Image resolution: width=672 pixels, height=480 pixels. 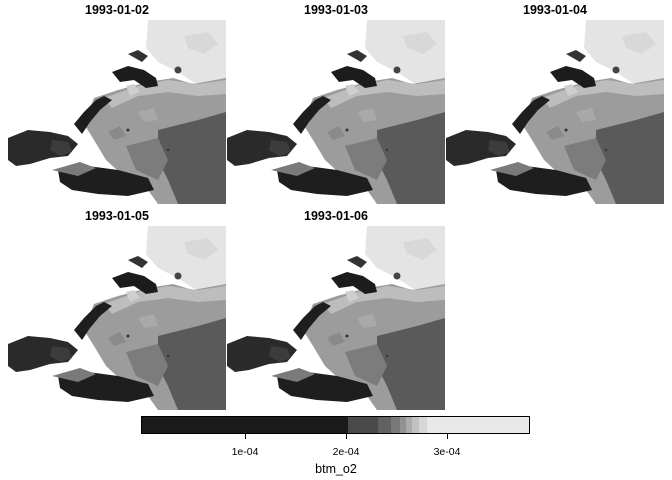 What do you see at coordinates (117, 216) in the screenshot?
I see `panel-title: 1993-01-05` at bounding box center [117, 216].